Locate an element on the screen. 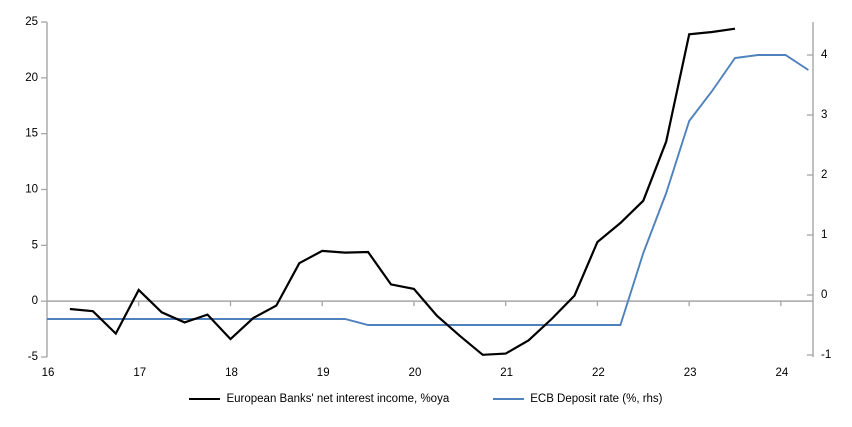 The height and width of the screenshot is (427, 852). y-left-tick-label: 5 is located at coordinates (35, 245).